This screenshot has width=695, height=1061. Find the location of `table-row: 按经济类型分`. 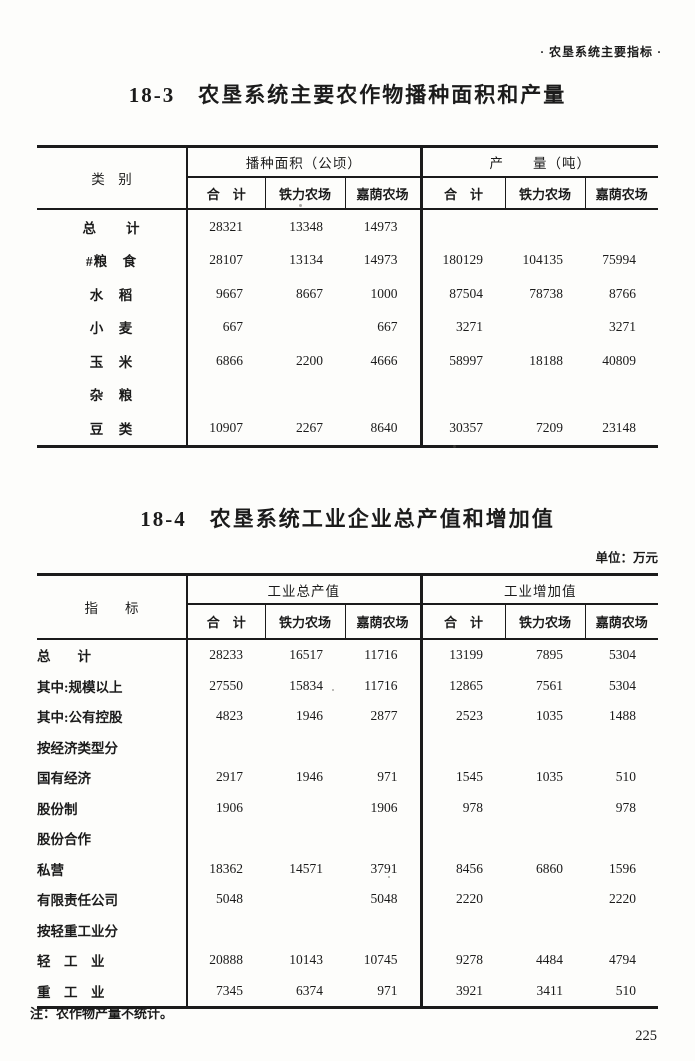

table-row: 按经济类型分 is located at coordinates (347, 747).